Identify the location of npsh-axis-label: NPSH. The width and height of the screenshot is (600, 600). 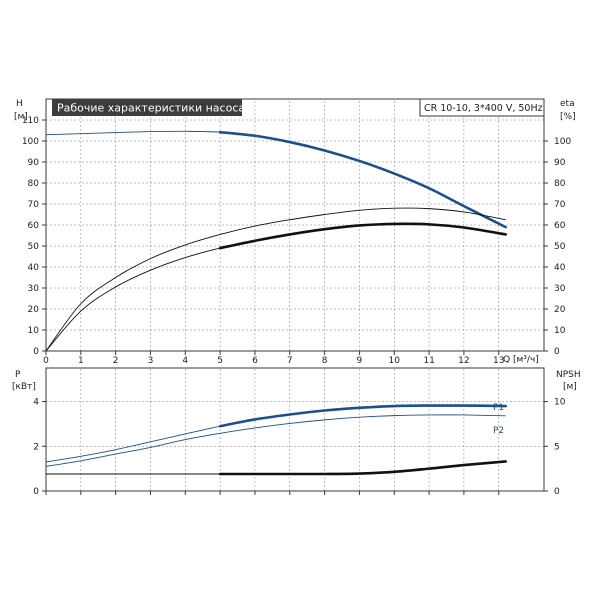
(568, 375).